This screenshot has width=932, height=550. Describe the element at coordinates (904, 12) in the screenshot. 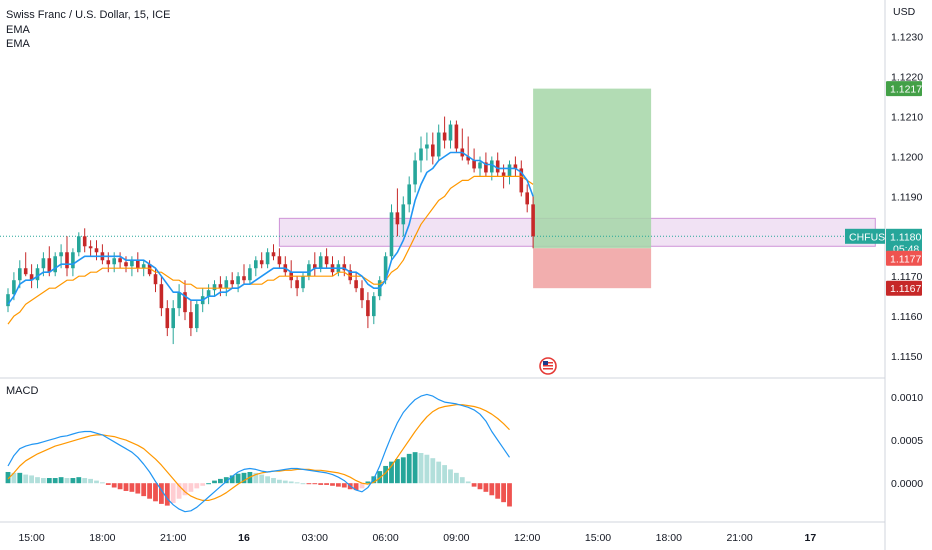

I see `currency-label: USD` at that location.